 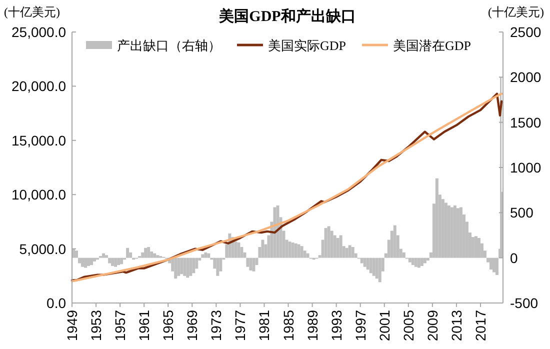 I want to click on y-tick-label: 20,000.0, so click(x=39, y=86).